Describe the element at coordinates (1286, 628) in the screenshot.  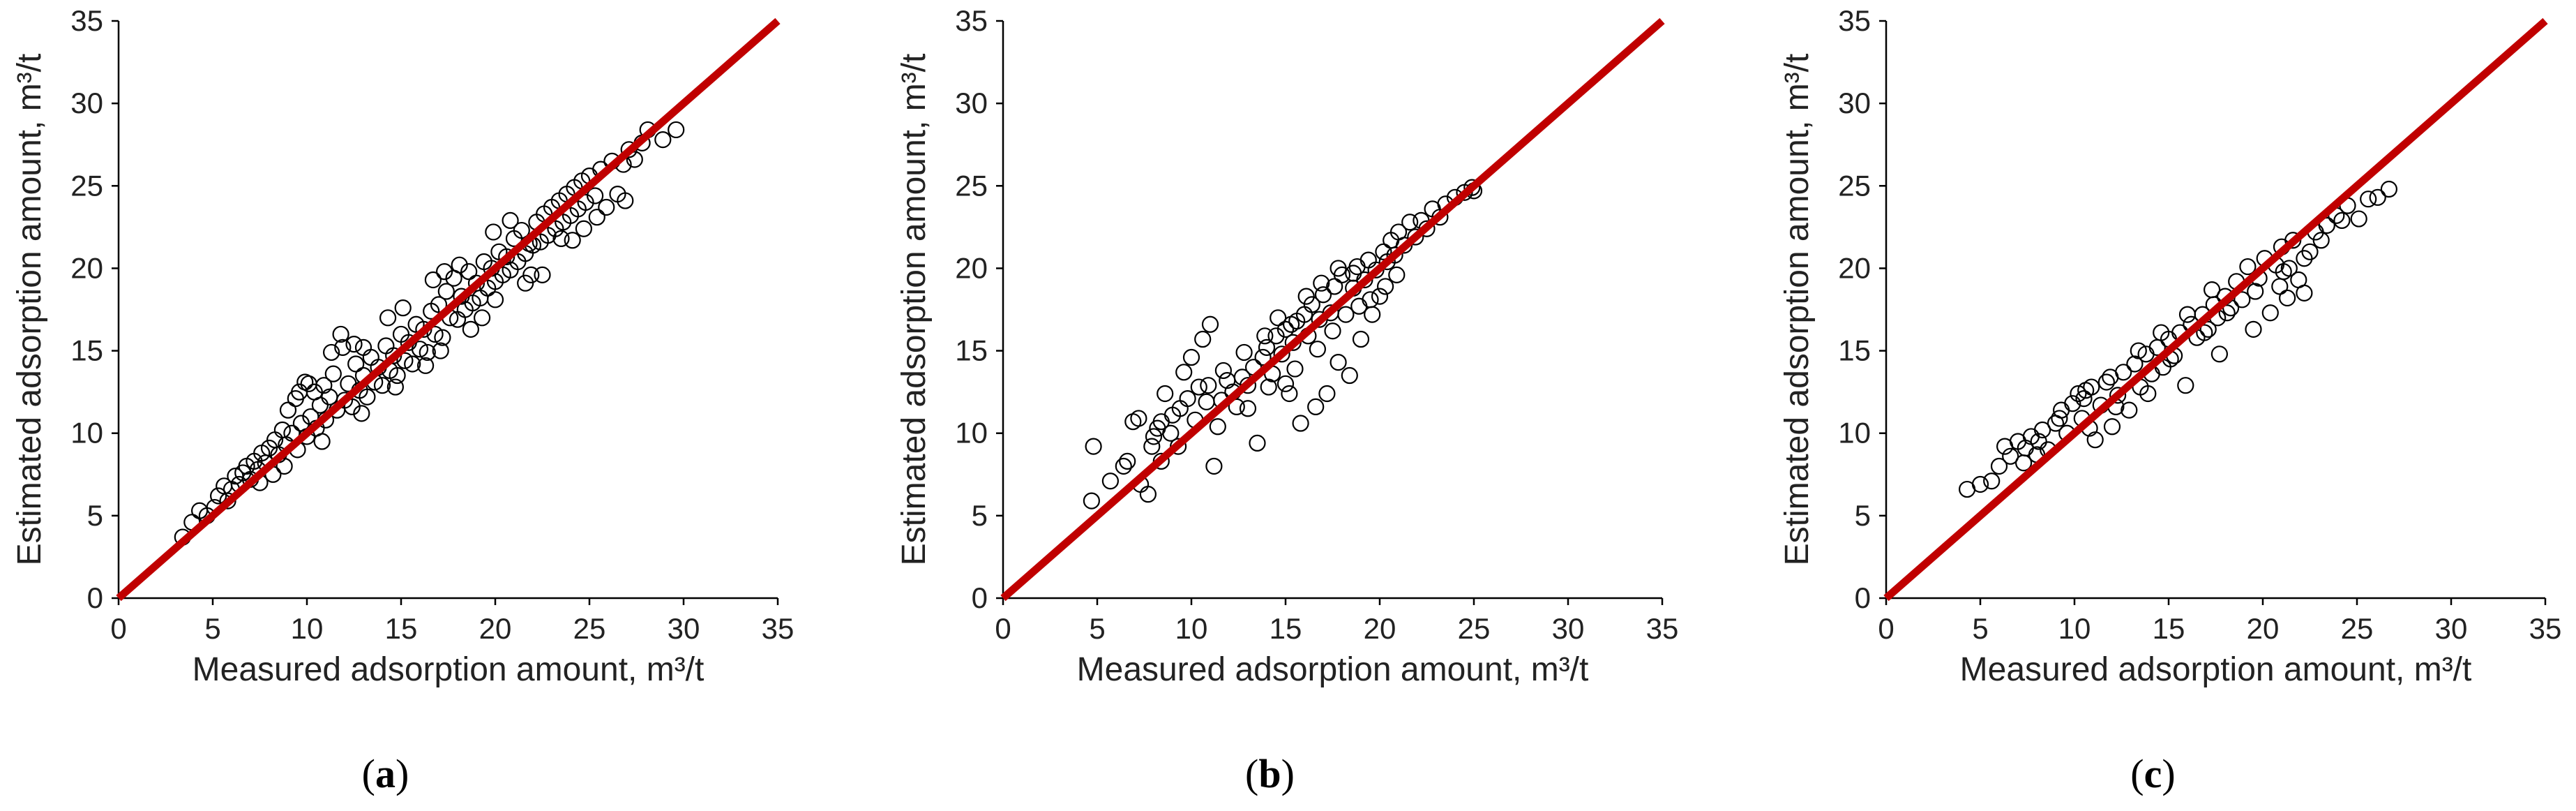
I see `x-tick-label: 15` at that location.